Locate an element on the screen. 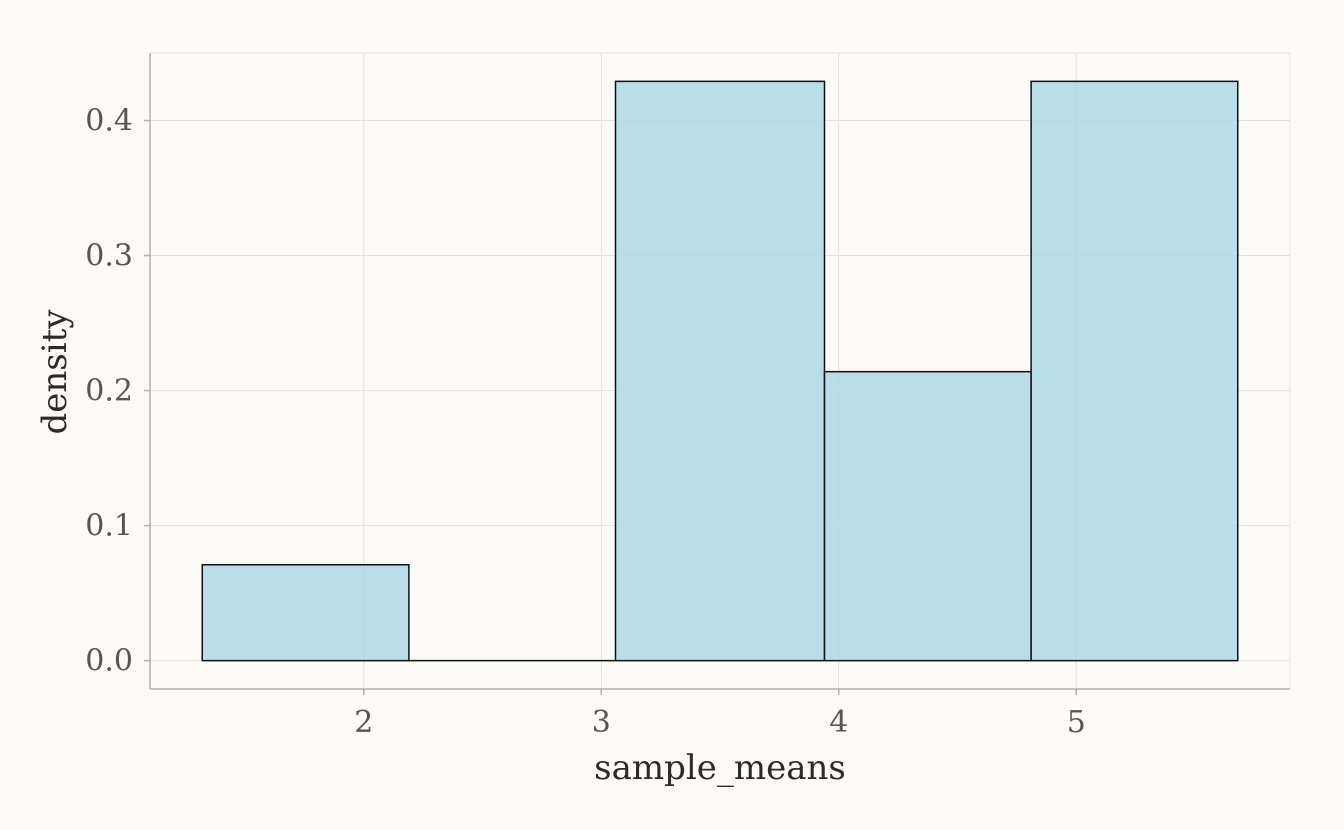 The image size is (1344, 830). x-tick-label: 5 is located at coordinates (1076, 722).